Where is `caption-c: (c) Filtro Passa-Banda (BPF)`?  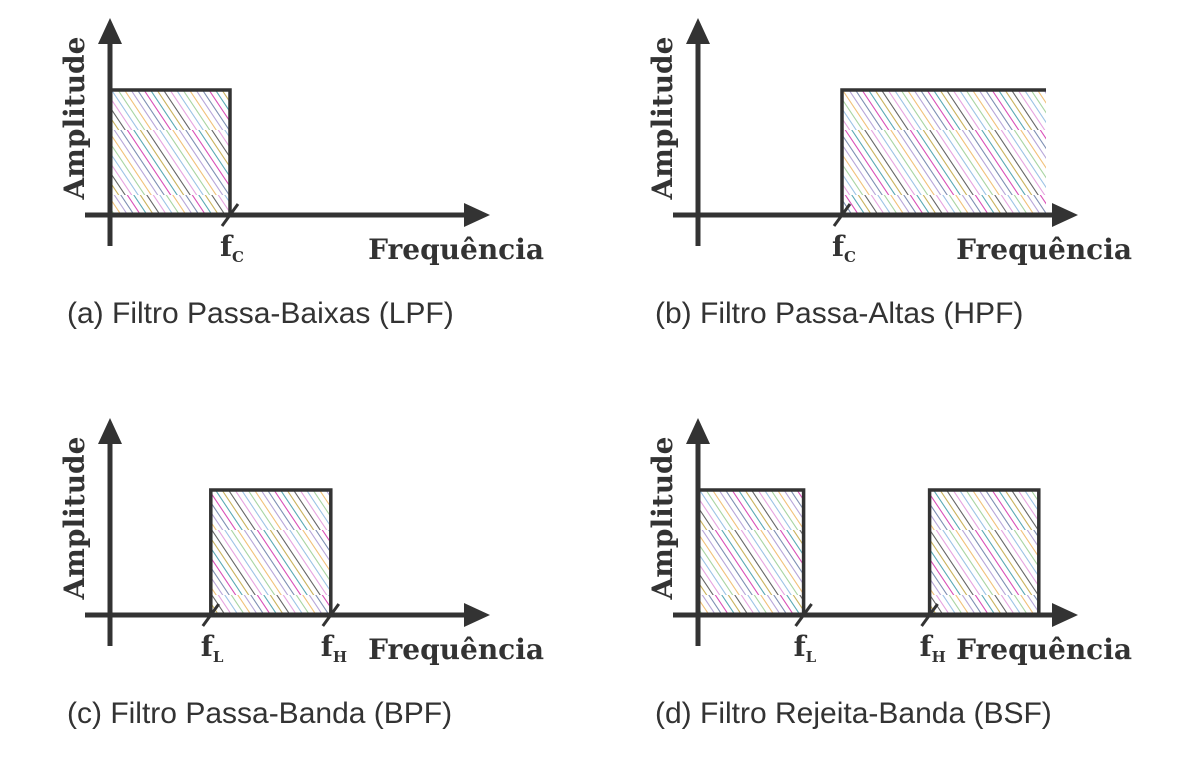 caption-c: (c) Filtro Passa-Banda (BPF) is located at coordinates (259, 713).